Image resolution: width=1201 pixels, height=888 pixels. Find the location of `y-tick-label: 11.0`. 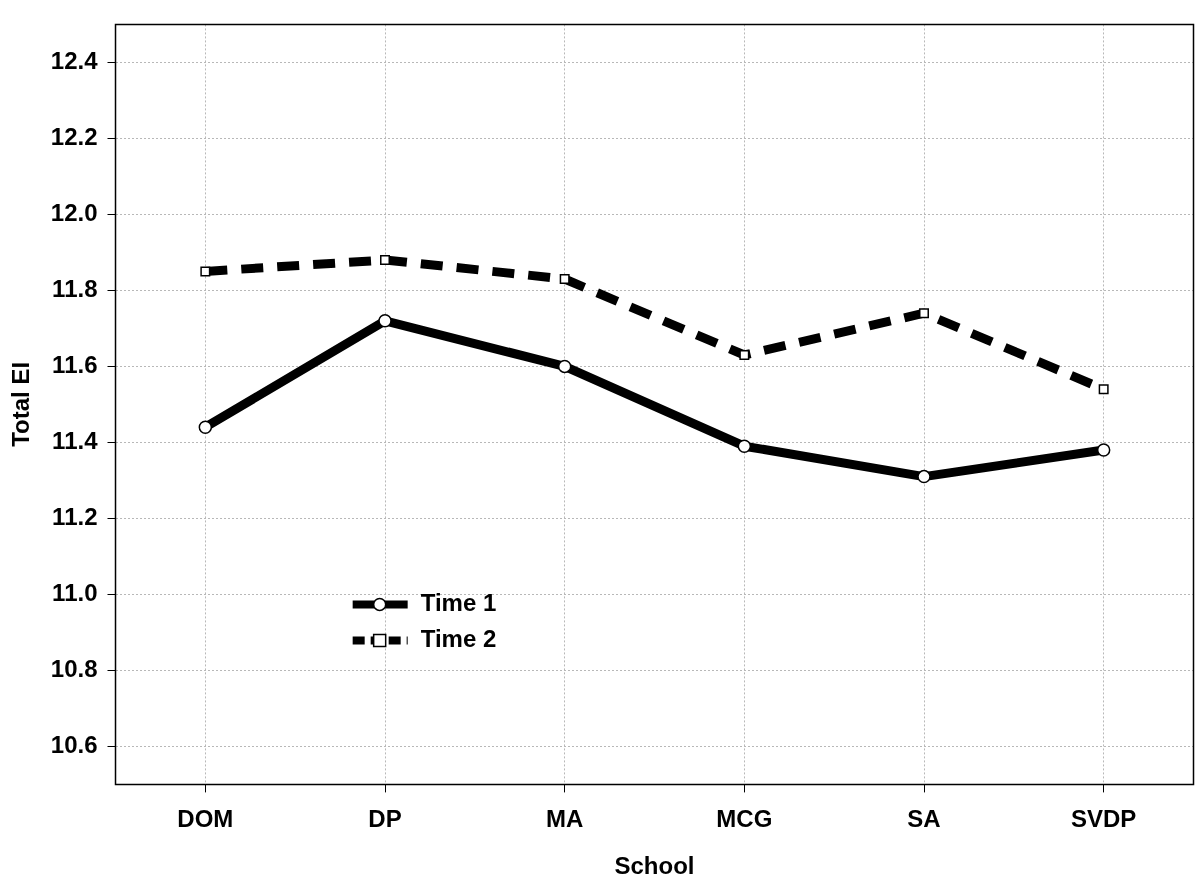

y-tick-label: 11.0 is located at coordinates (75, 593).